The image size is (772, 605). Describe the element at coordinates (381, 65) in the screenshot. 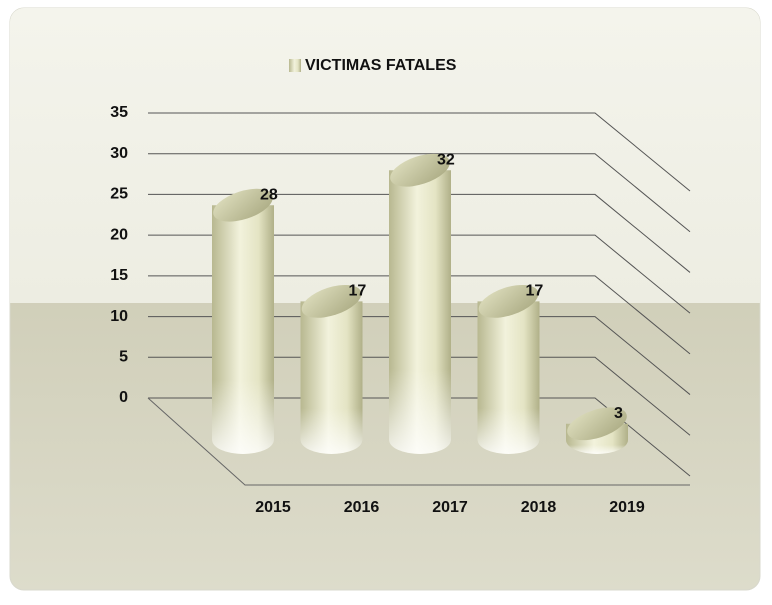

I see `legend-label: VICTIMAS FATALES` at that location.